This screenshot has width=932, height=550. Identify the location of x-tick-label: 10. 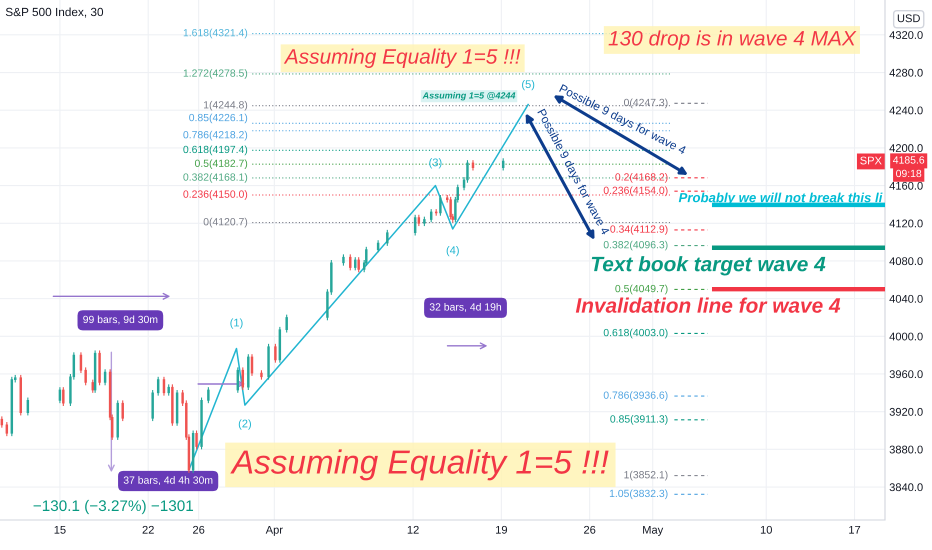
(766, 530).